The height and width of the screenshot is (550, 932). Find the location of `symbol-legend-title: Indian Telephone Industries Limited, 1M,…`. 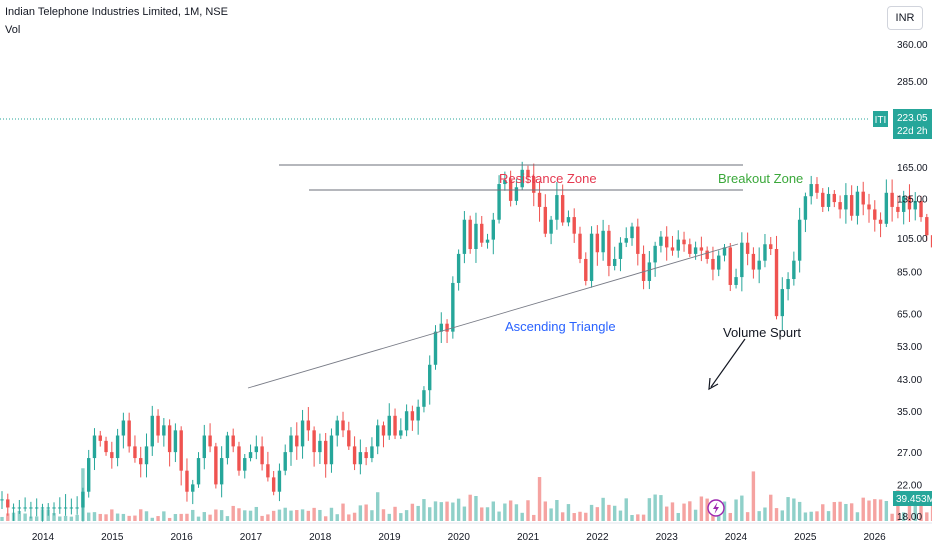

symbol-legend-title: Indian Telephone Industries Limited, 1M,… is located at coordinates (116, 12).